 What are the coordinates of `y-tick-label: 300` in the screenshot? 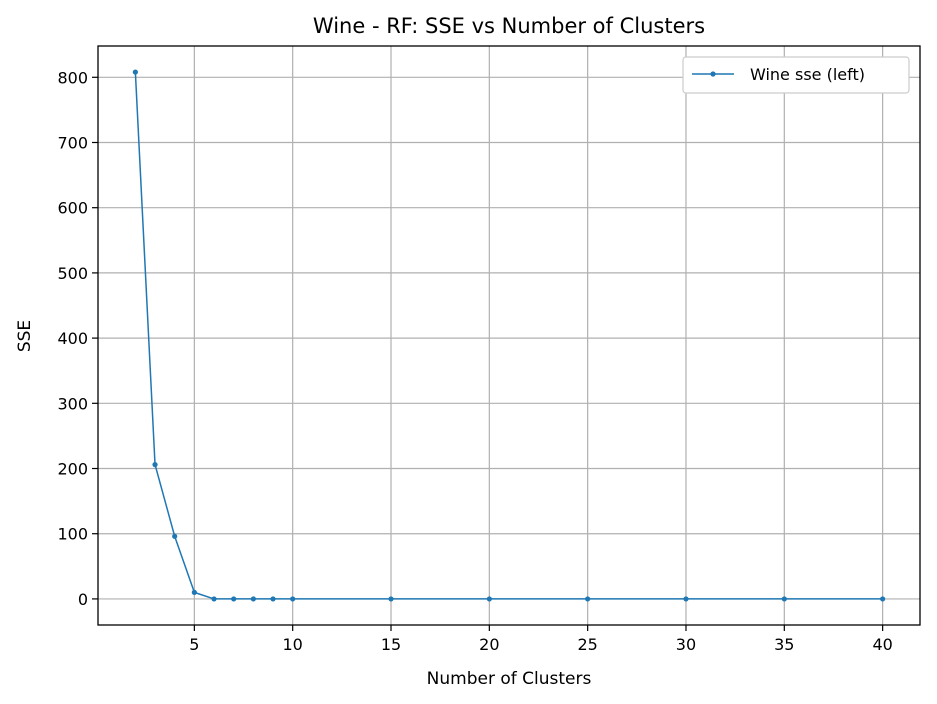 It's located at (72, 403).